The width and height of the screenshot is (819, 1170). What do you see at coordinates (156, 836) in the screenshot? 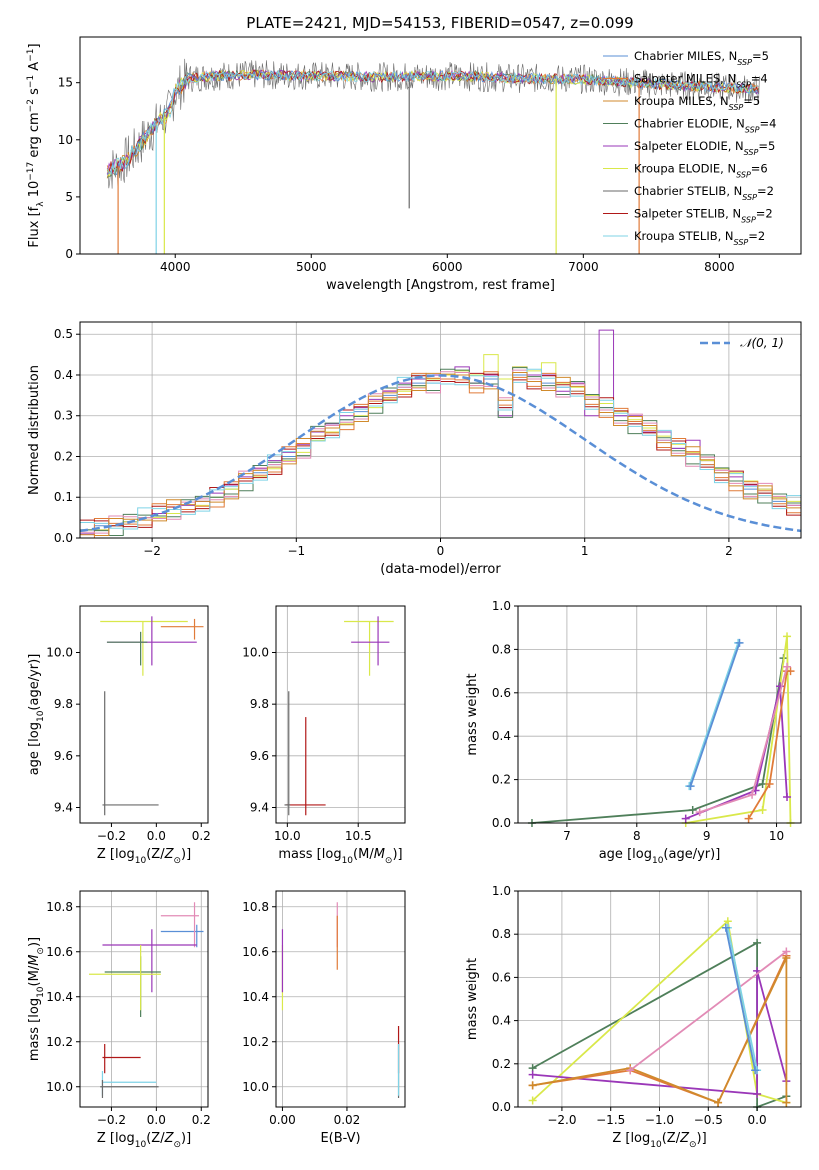
I see `x-tick-label: 0.0` at bounding box center [156, 836].